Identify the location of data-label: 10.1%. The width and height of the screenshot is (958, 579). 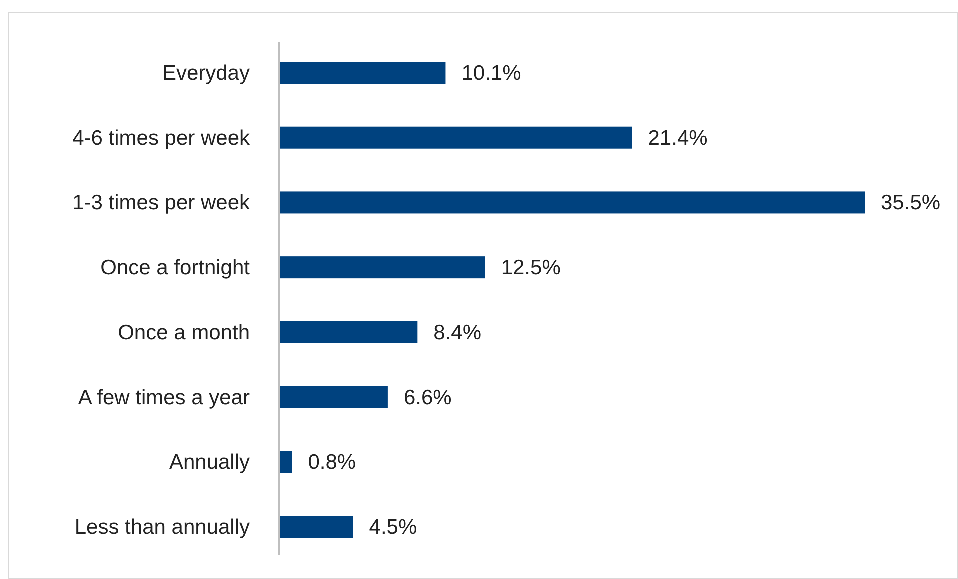
(492, 73).